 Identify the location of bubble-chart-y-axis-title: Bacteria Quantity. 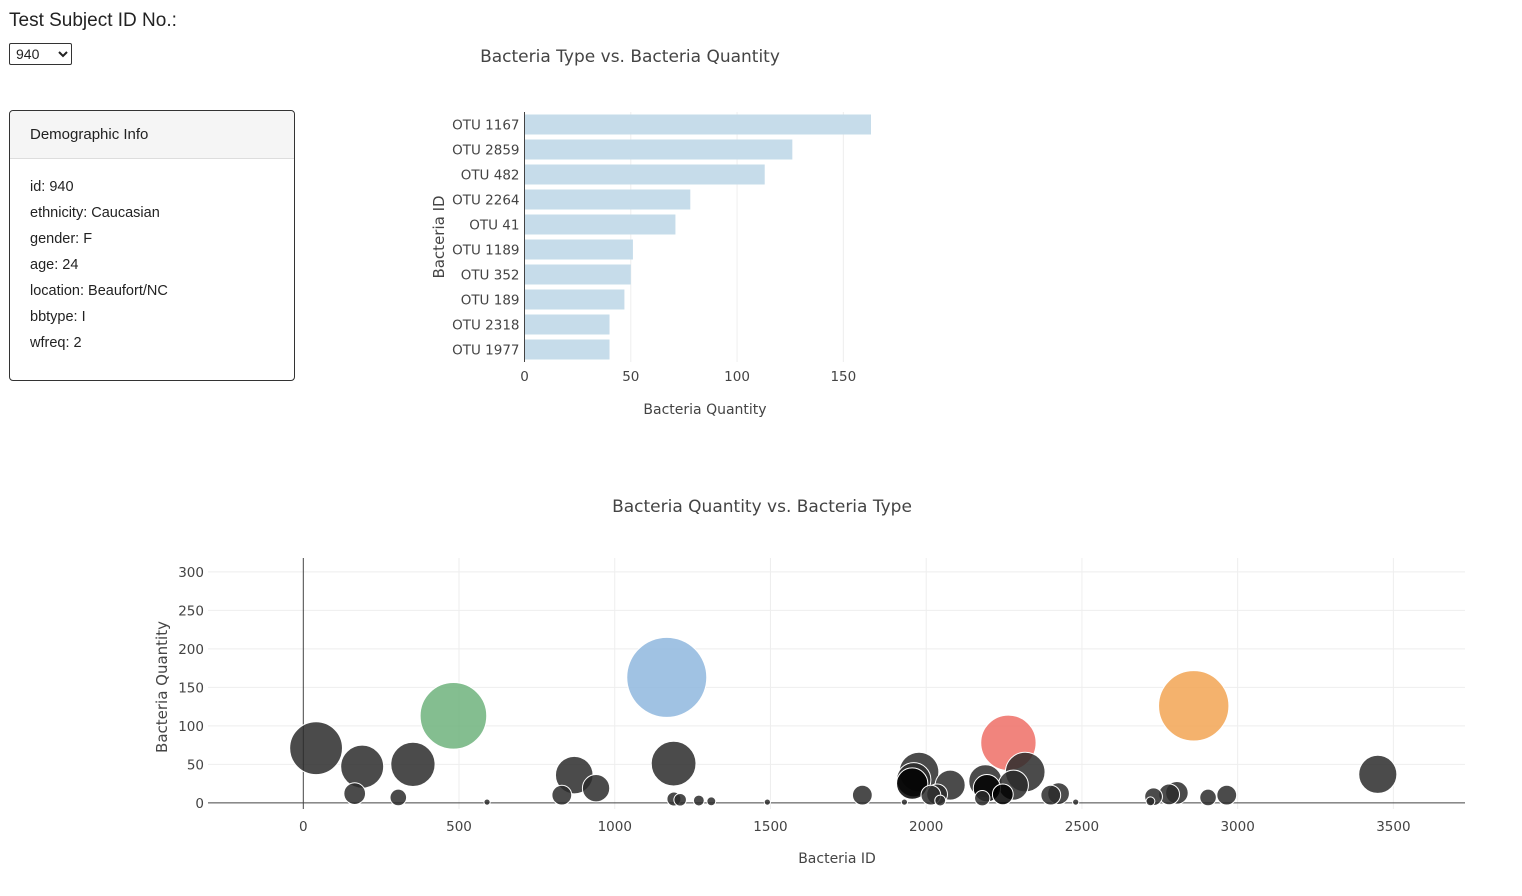
(162, 687).